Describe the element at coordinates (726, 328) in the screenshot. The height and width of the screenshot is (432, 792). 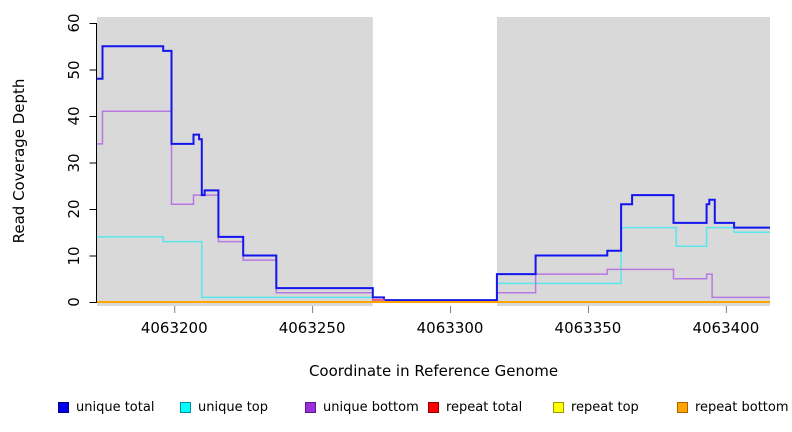
I see `x-tick-label: 4063400` at that location.